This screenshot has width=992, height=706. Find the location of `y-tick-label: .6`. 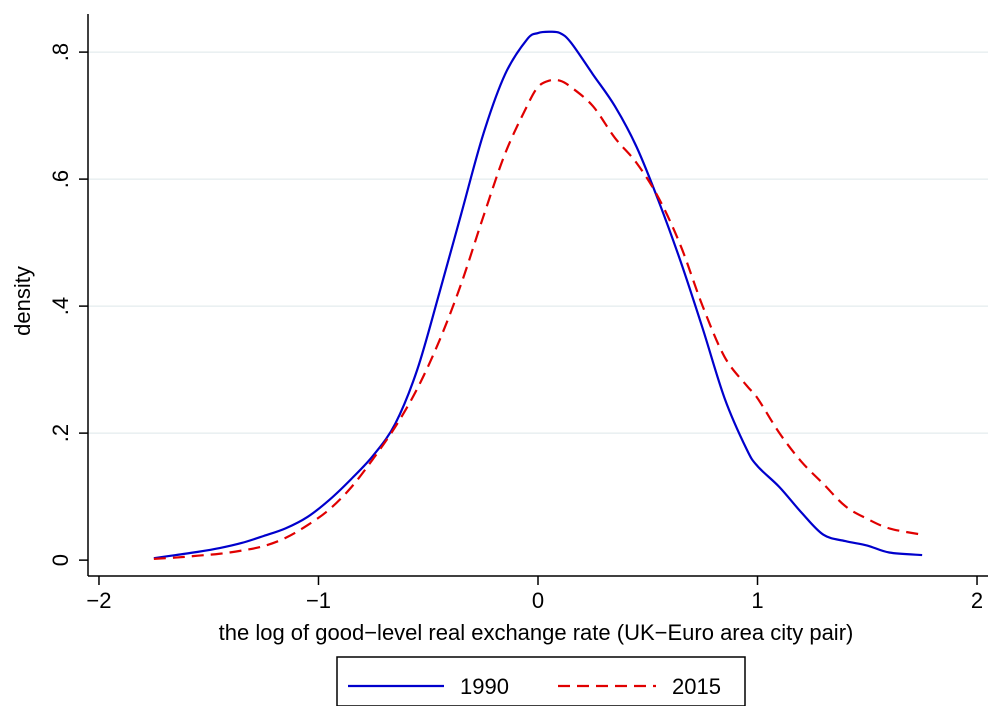

y-tick-label: .6 is located at coordinates (60, 179).